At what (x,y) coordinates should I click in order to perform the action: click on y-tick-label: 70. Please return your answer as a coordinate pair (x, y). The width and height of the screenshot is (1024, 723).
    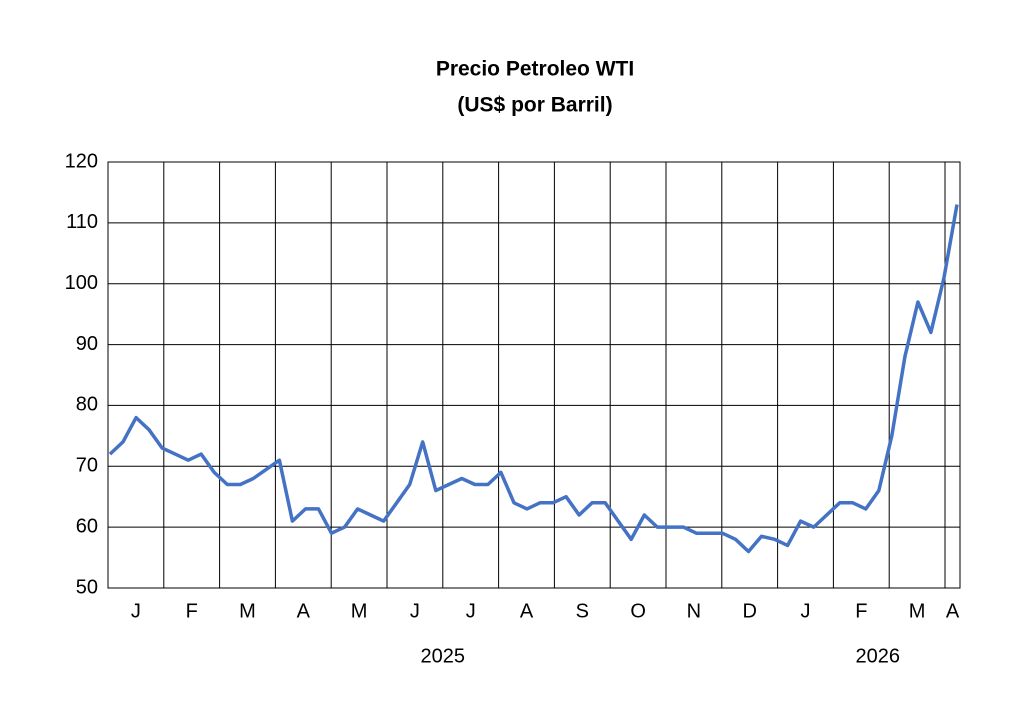
    Looking at the image, I should click on (87, 466).